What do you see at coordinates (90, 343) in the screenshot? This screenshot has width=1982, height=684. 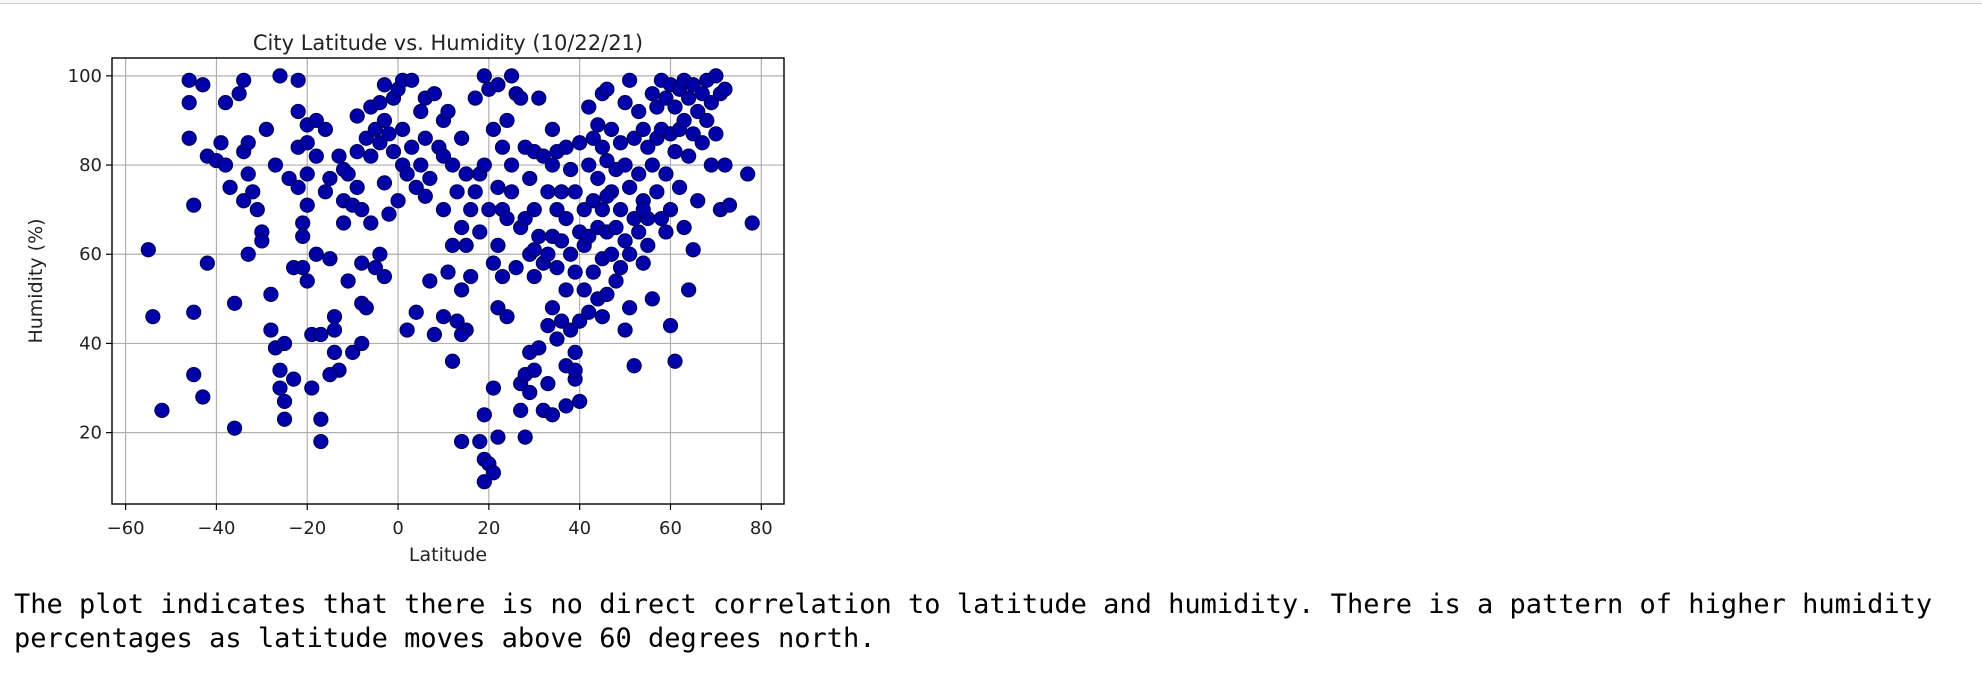 I see `y-tick-label: 40` at bounding box center [90, 343].